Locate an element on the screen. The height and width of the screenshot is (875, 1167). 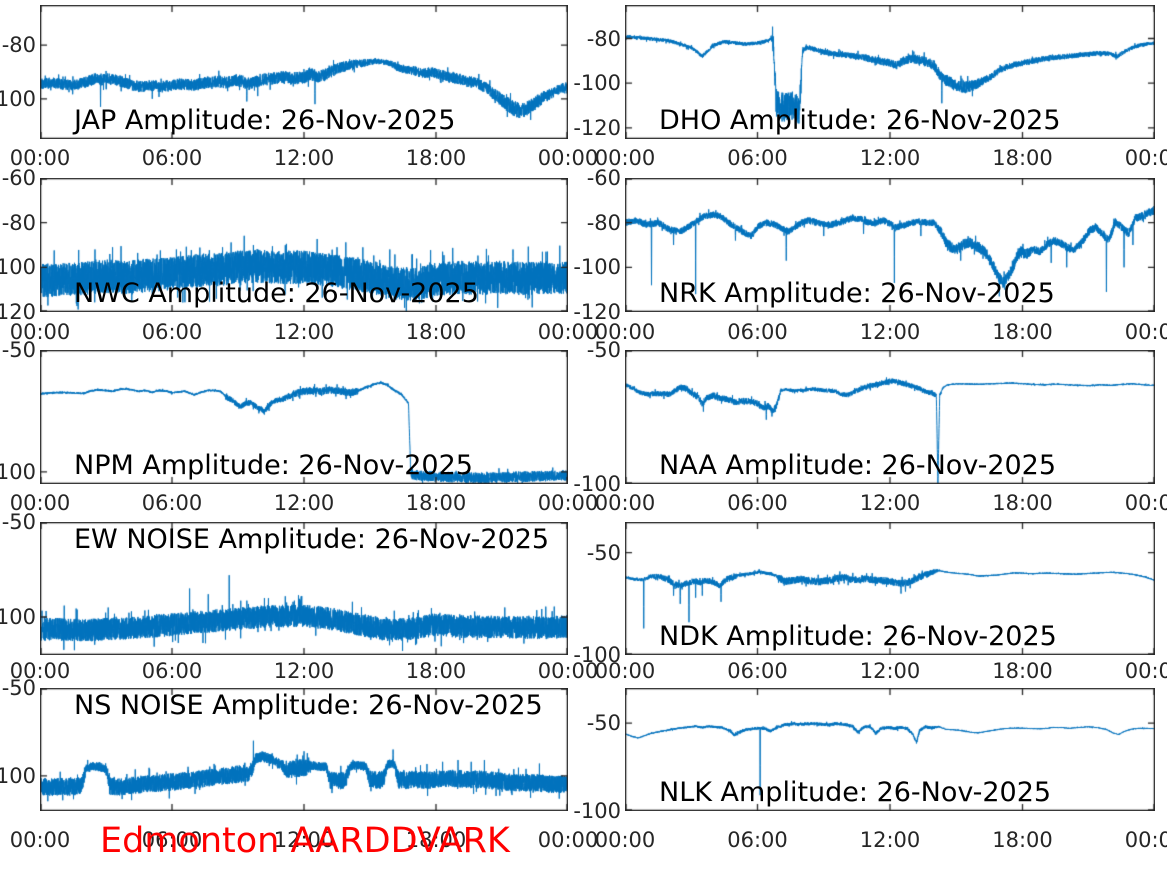
plot-canvas-naa is located at coordinates (890, 417).